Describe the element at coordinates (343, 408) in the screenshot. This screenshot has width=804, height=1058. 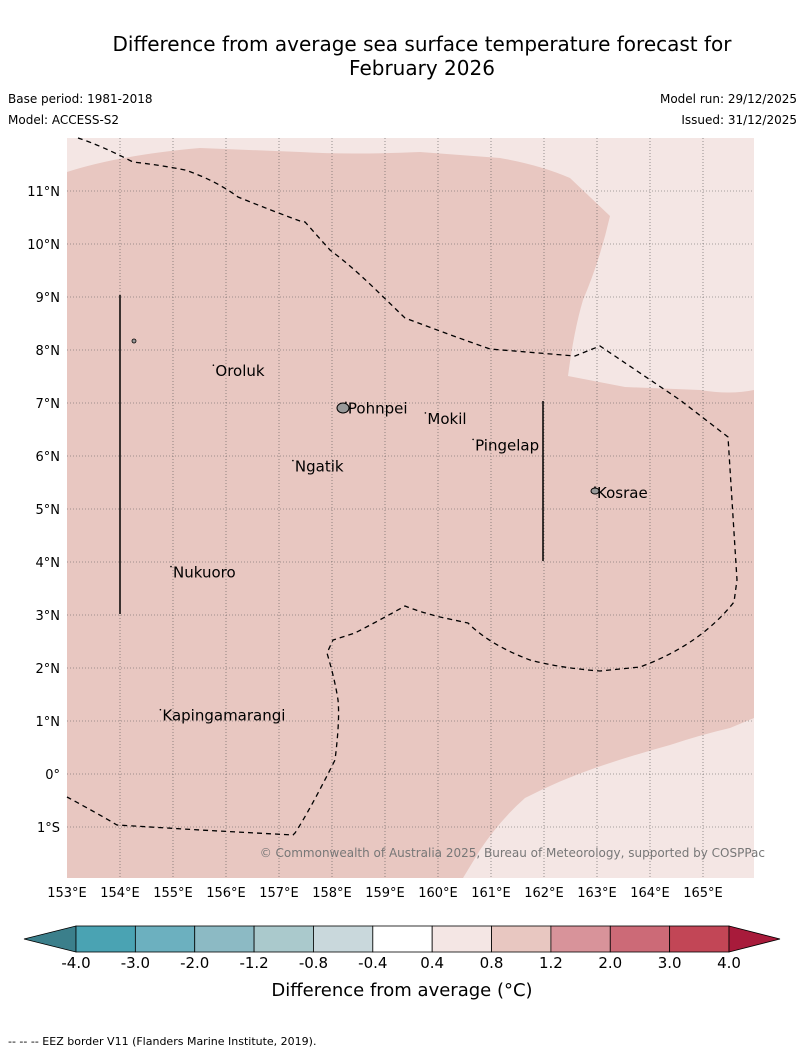
I see `pohnpei-island` at that location.